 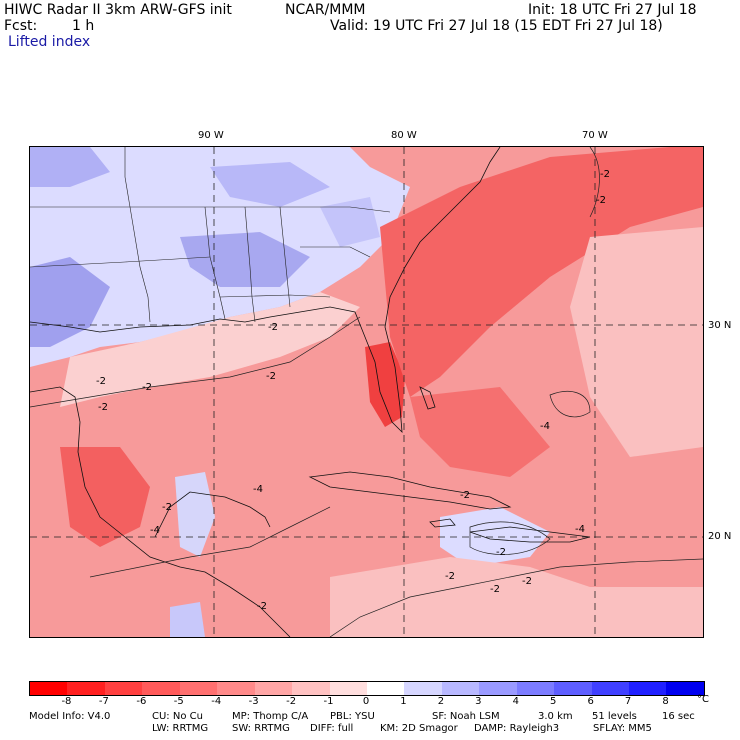 I want to click on field-name: Lifted index, so click(x=49, y=42).